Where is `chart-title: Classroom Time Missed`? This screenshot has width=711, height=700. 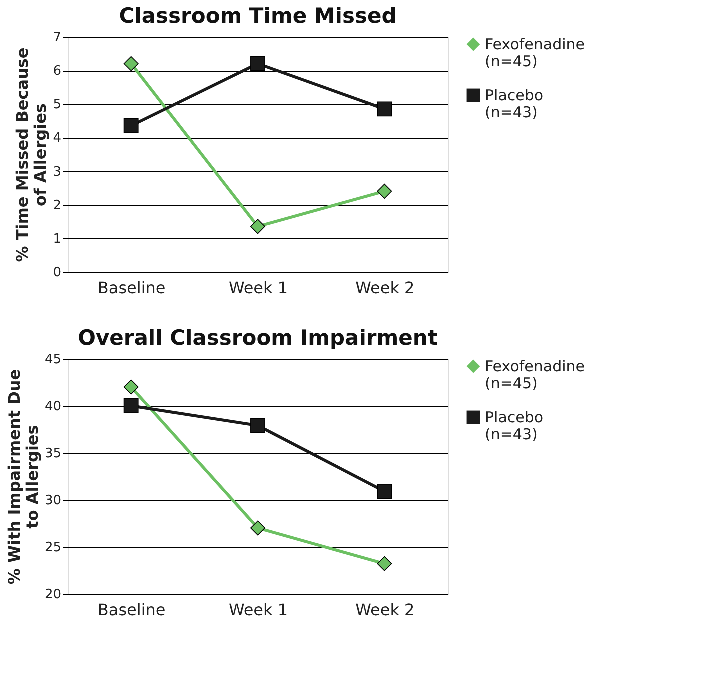 chart-title: Classroom Time Missed is located at coordinates (258, 16).